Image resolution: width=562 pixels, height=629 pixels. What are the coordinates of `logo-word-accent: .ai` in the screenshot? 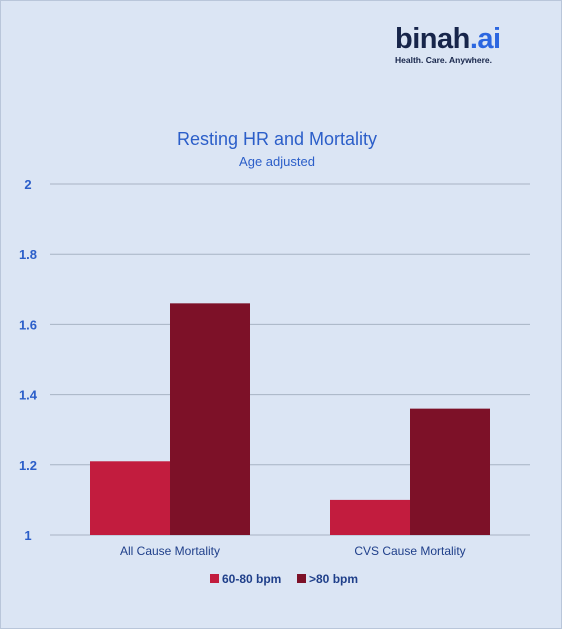 It's located at (485, 39).